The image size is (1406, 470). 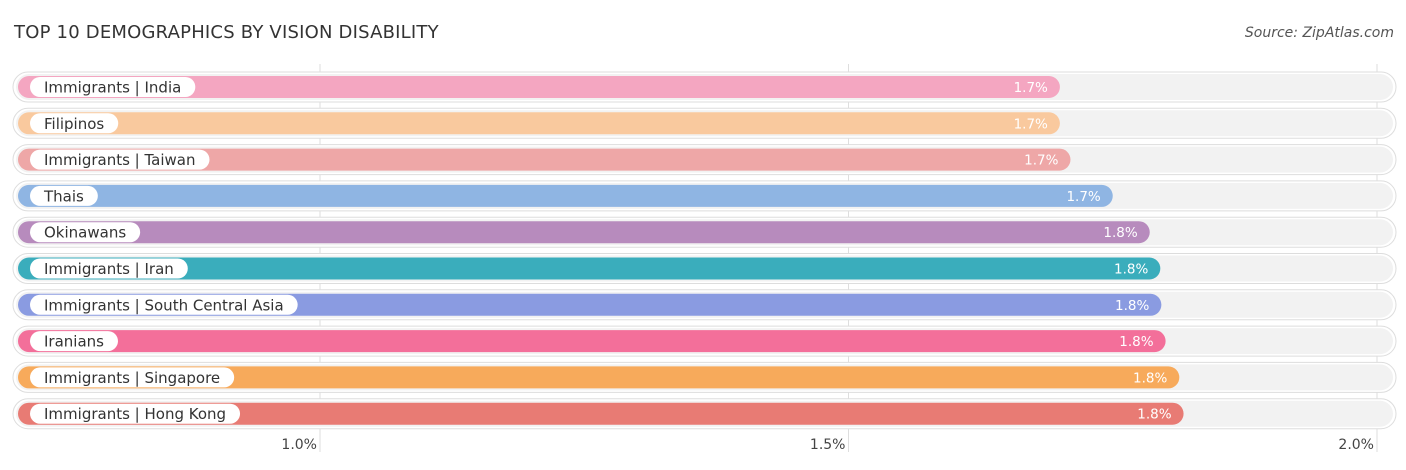 I want to click on bar-category-label: Iranians, so click(x=74, y=342).